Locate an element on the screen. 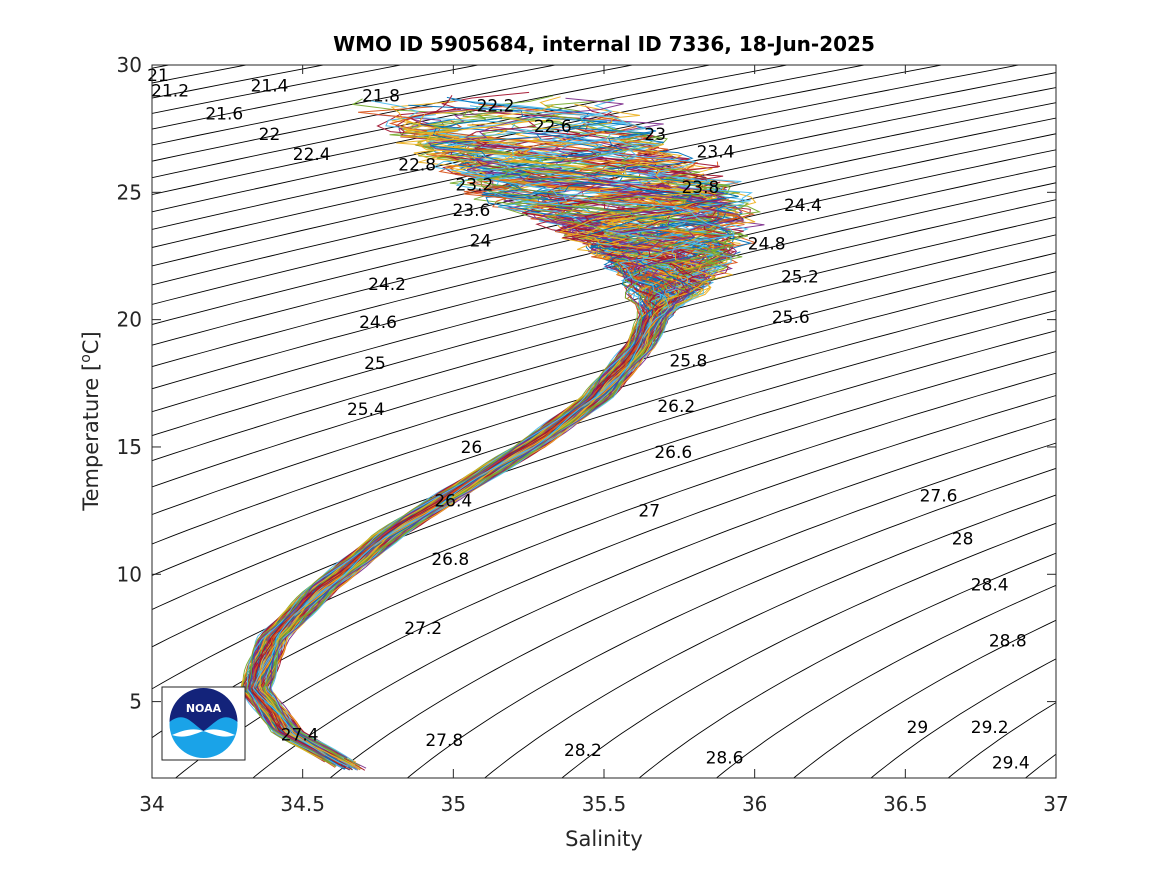 This screenshot has height=875, width=1167. density-label: 28 is located at coordinates (963, 540).